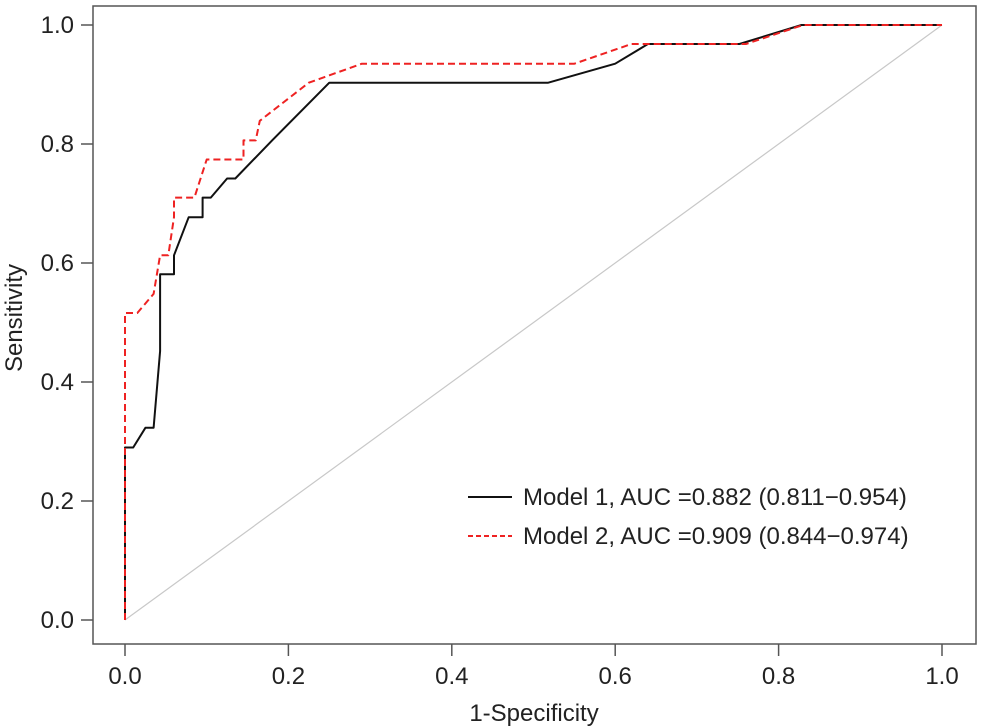  I want to click on x-tick-label: 0.8, so click(778, 676).